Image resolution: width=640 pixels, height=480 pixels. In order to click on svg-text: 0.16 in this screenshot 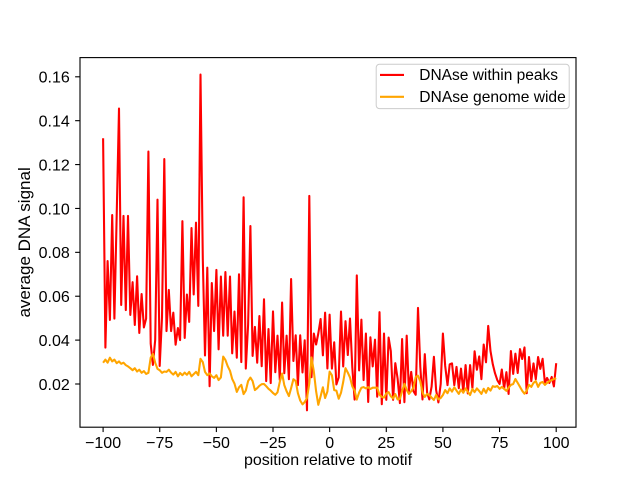, I will do `click(54, 78)`.